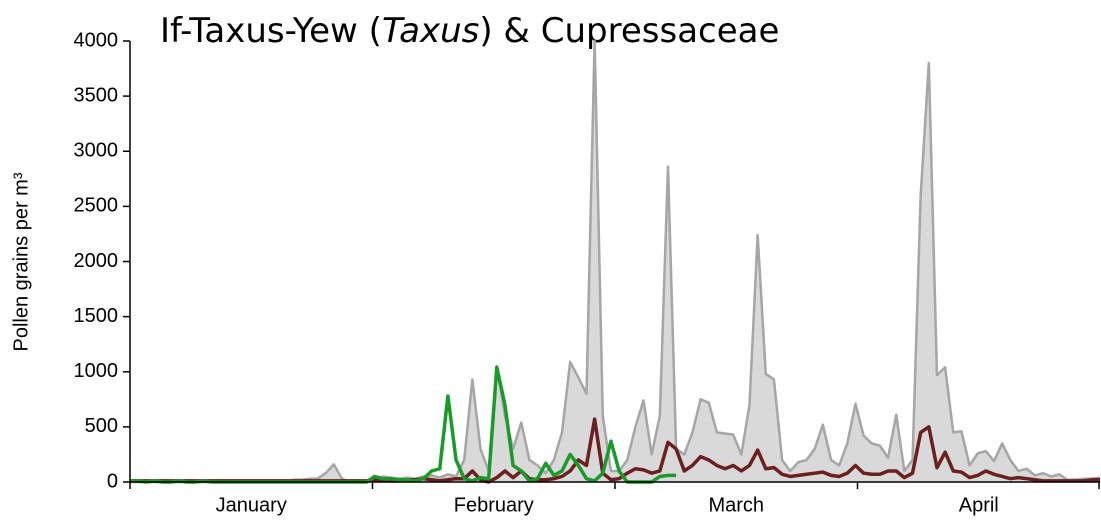 The image size is (1101, 523). I want to click on y-tick-label: 1500, so click(96, 316).